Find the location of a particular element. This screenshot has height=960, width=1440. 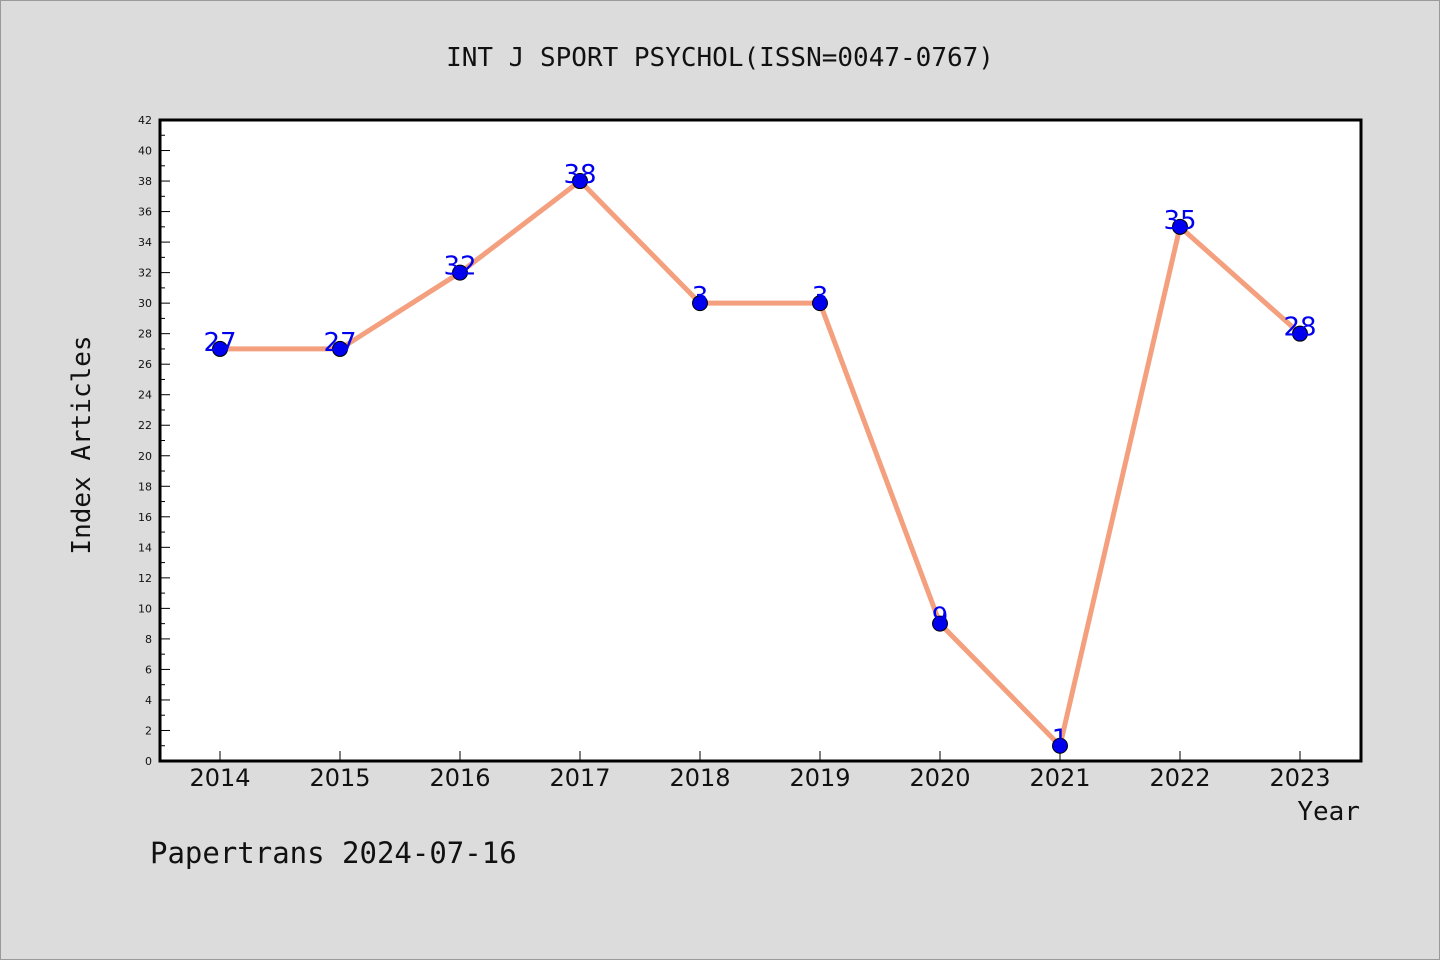

x-tick-label: 2021 is located at coordinates (1059, 778).